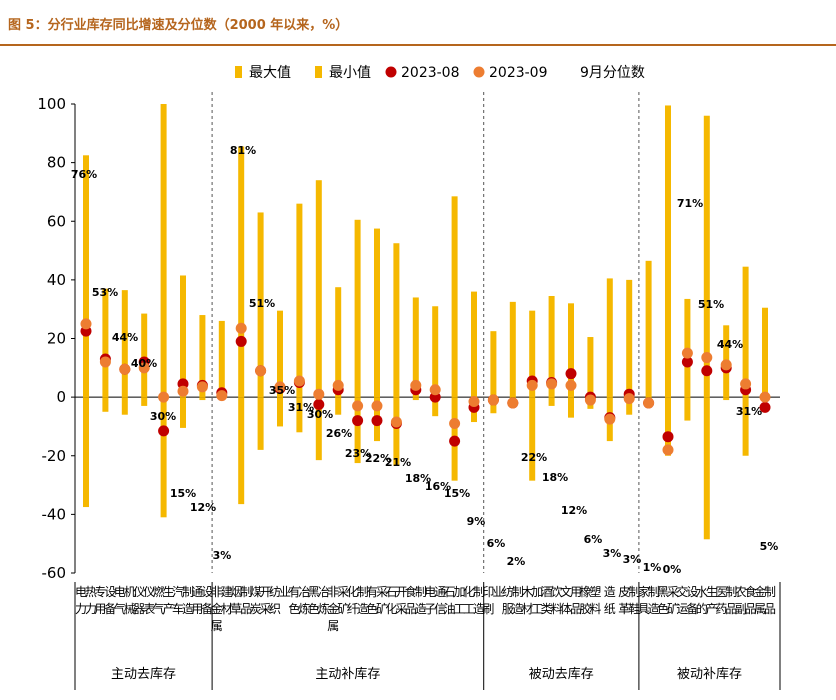  What do you see at coordinates (576, 592) in the screenshot?
I see `category-char: 用` at bounding box center [576, 592].